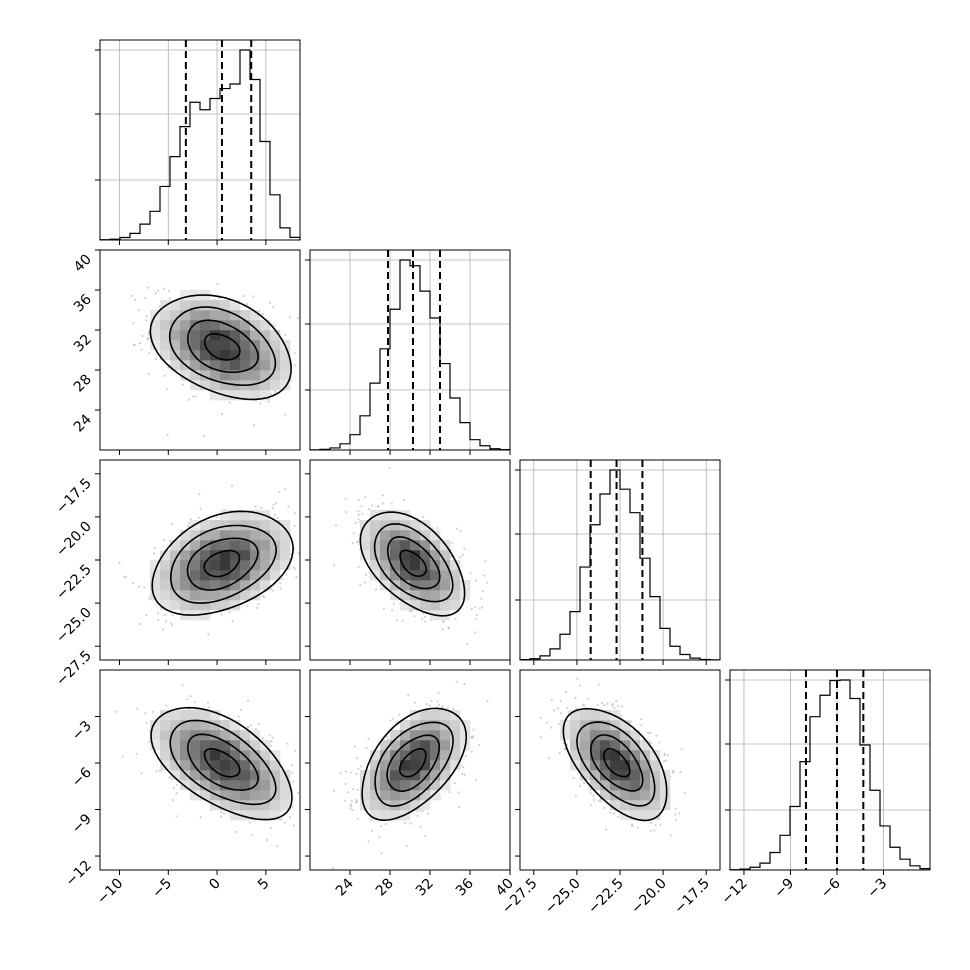 The image size is (970, 970). What do you see at coordinates (692, 897) in the screenshot?
I see `x-tick-label-2-4: −17.5` at bounding box center [692, 897].